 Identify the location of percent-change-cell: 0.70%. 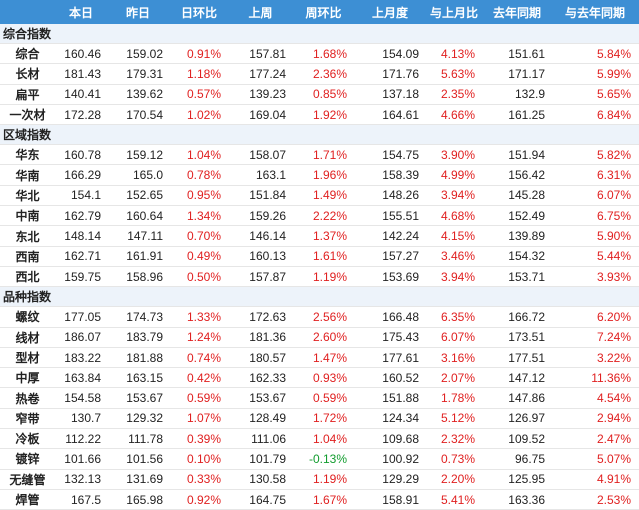
(199, 236).